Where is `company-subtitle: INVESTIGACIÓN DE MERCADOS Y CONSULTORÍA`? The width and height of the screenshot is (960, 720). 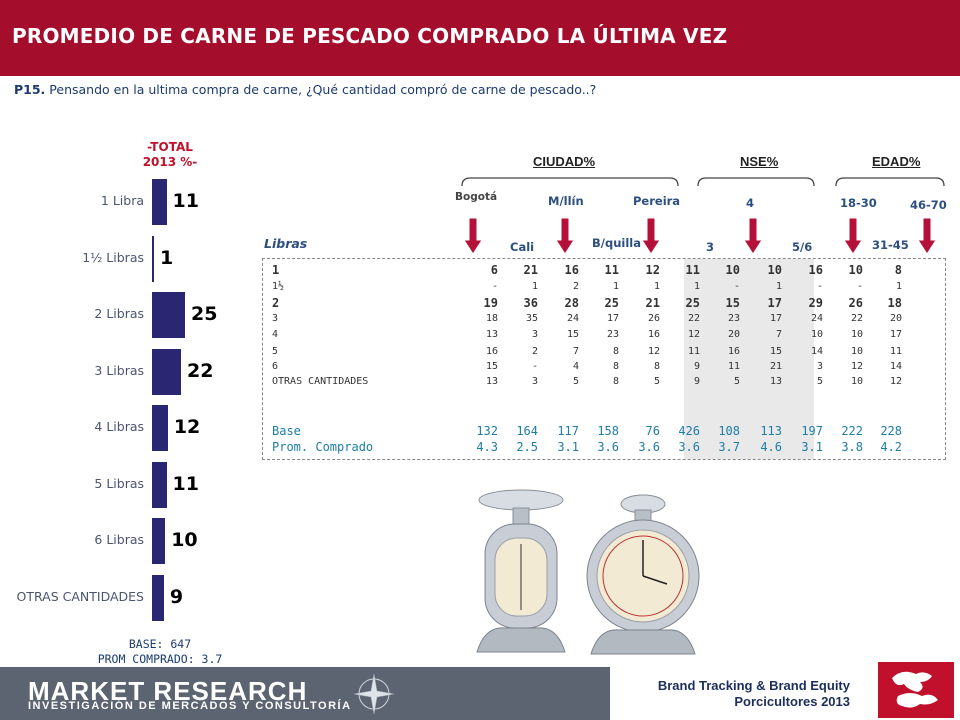 company-subtitle: INVESTIGACIÓN DE MERCADOS Y CONSULTORÍA is located at coordinates (190, 706).